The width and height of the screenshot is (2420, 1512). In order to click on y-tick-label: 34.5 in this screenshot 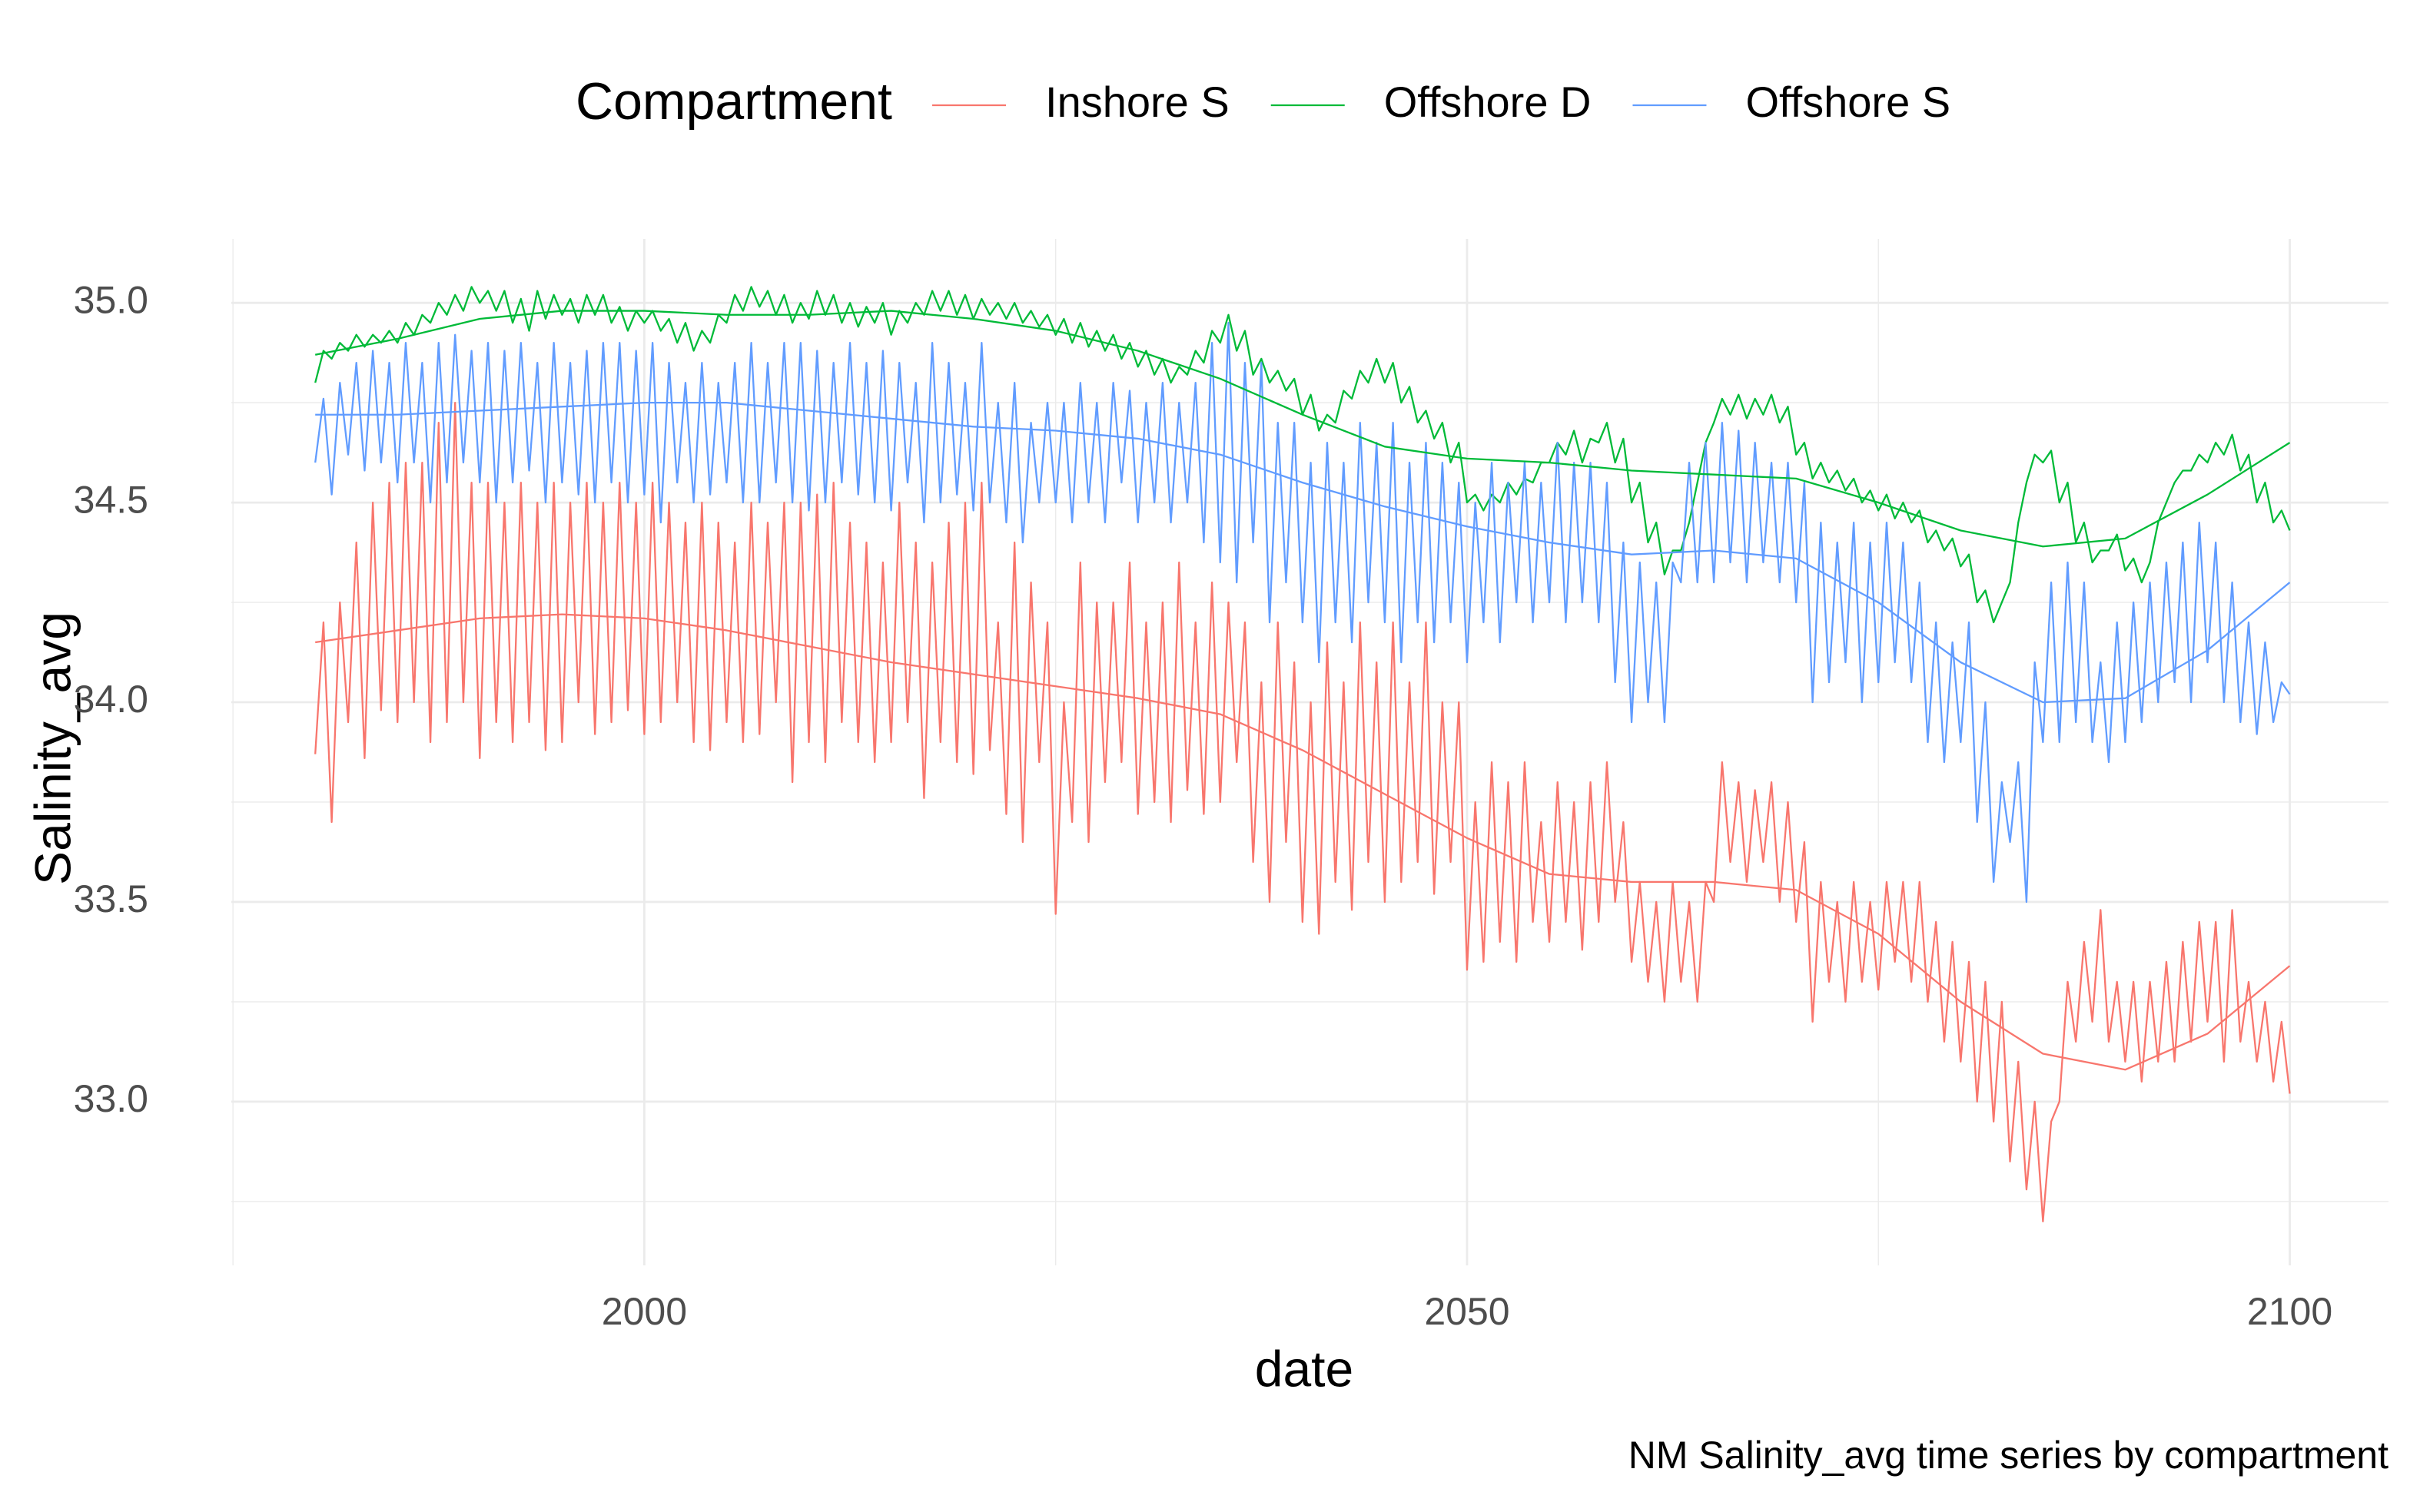, I will do `click(111, 499)`.